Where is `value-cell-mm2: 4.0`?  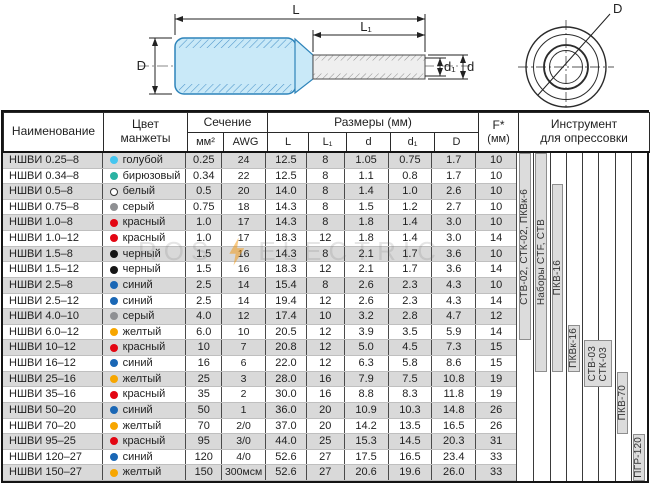 value-cell-mm2: 4.0 is located at coordinates (204, 316).